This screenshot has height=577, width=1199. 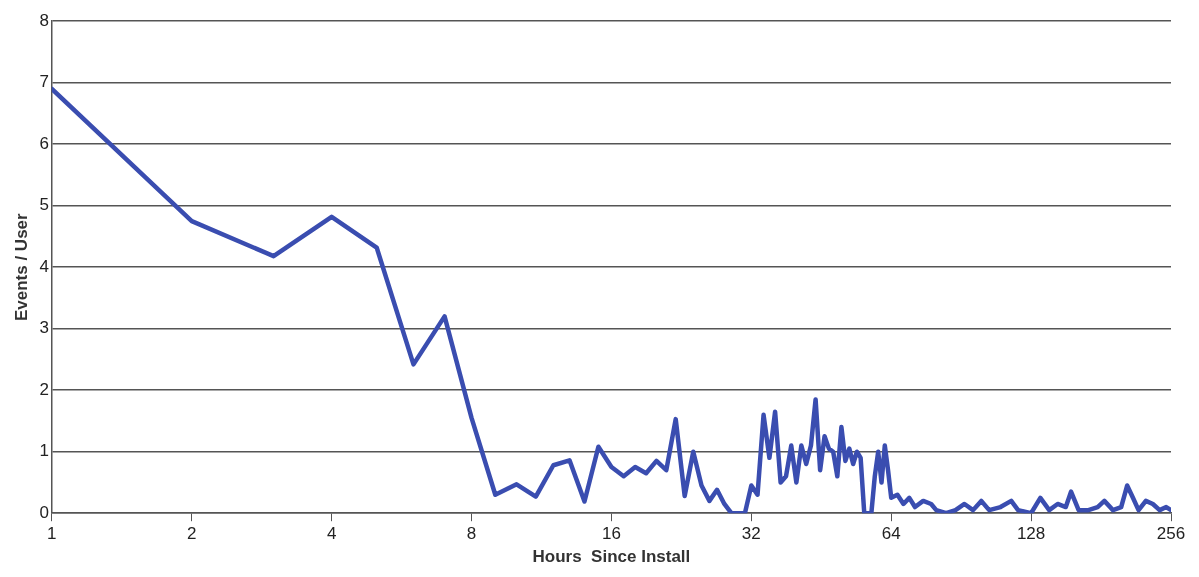 I want to click on y-tick-label: 1, so click(x=44, y=451).